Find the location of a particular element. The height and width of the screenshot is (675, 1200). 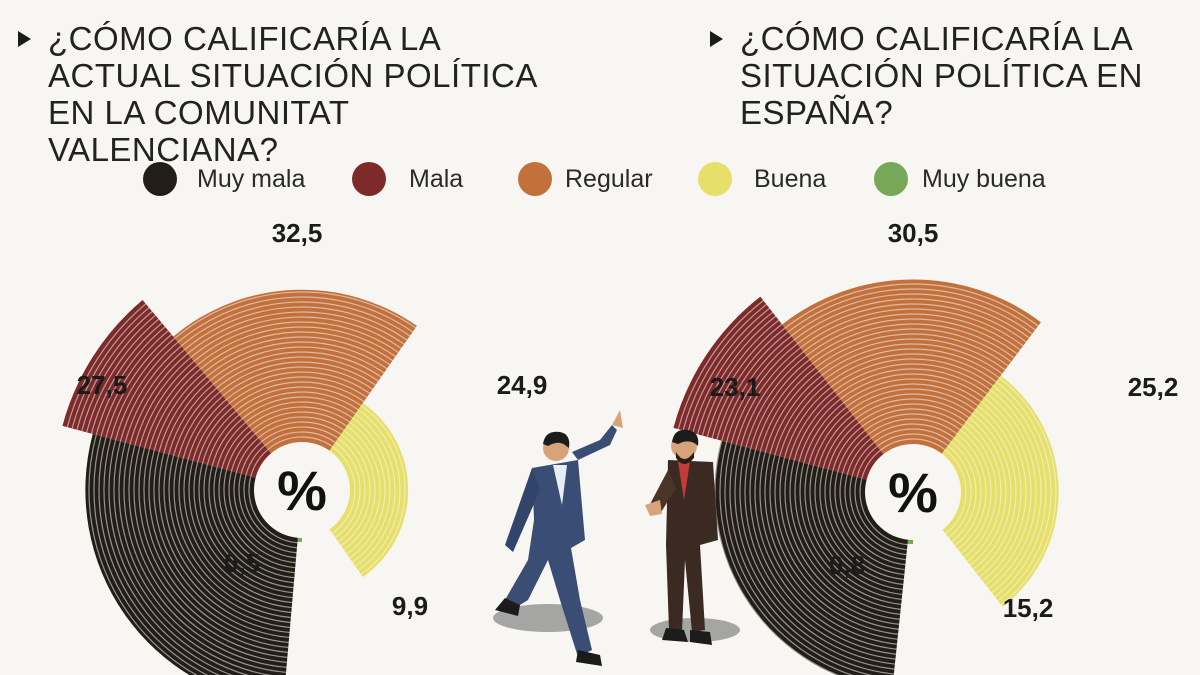

legend-label: Buena is located at coordinates (790, 179).